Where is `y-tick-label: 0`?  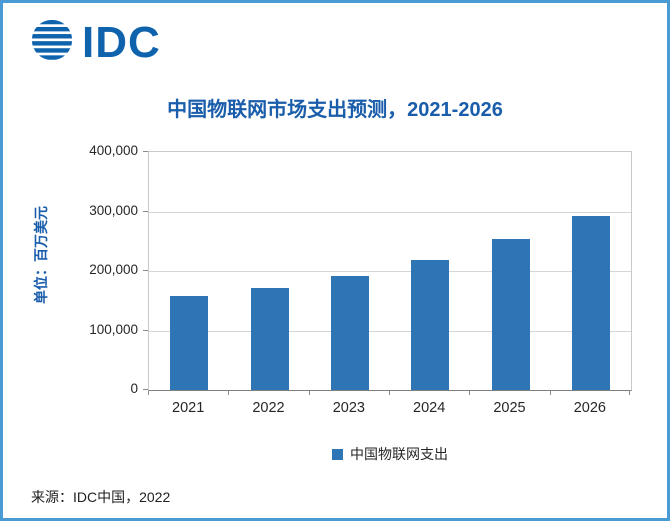 y-tick-label: 0 is located at coordinates (134, 388).